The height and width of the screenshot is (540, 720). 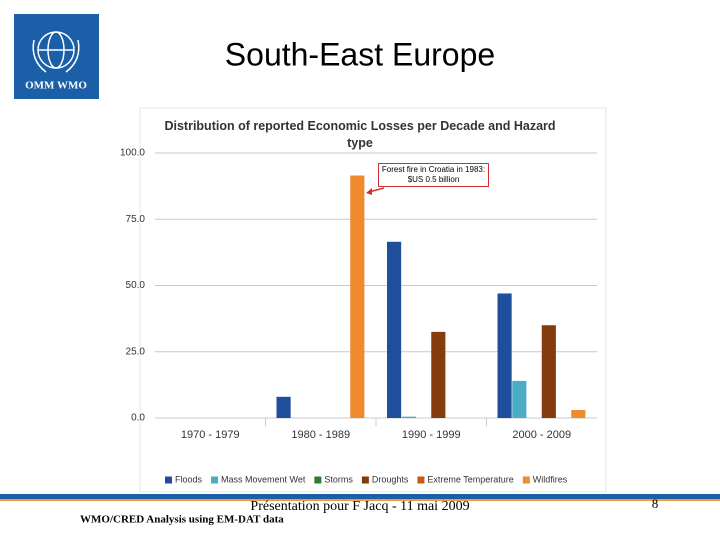 I want to click on logo-box, so click(x=56, y=56).